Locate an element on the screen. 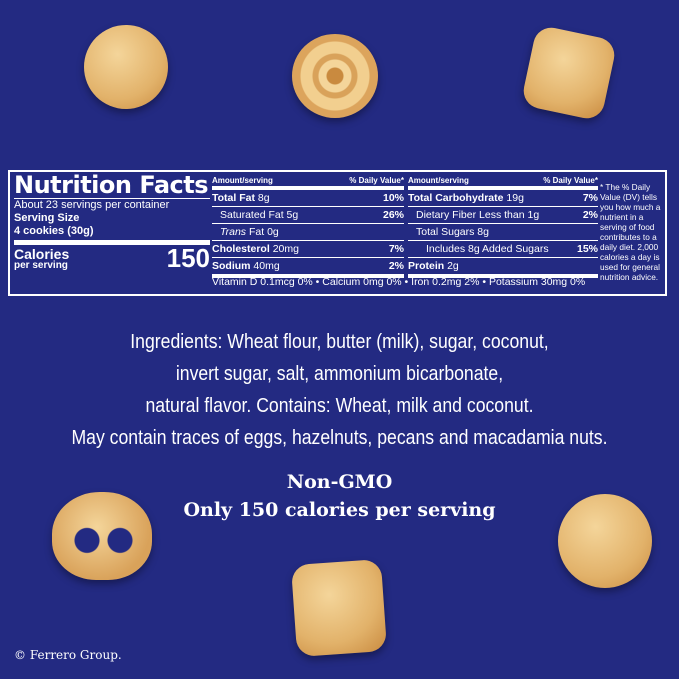 This screenshot has height=679, width=679. nutrient-row: Total Fat 8g 10% is located at coordinates (308, 198).